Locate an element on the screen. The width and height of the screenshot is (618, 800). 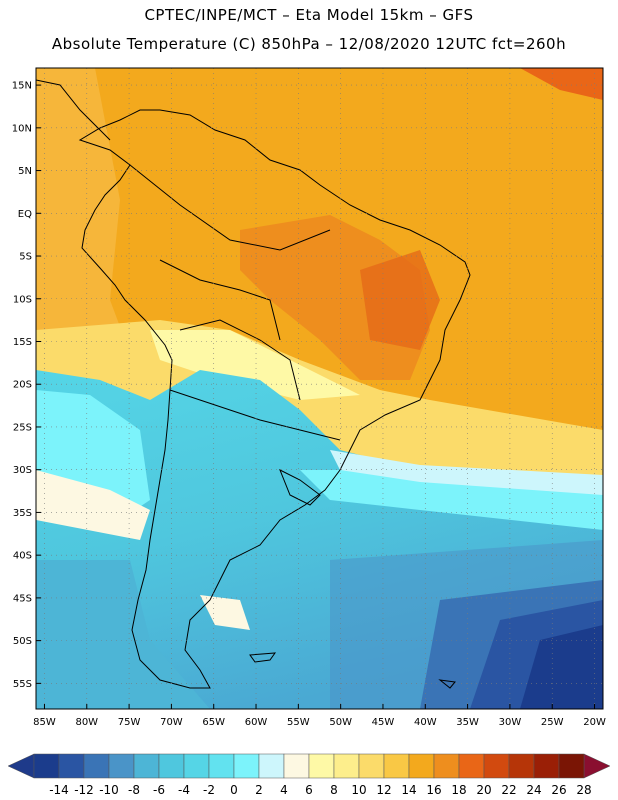
legend-label: -6 is located at coordinates (159, 790).